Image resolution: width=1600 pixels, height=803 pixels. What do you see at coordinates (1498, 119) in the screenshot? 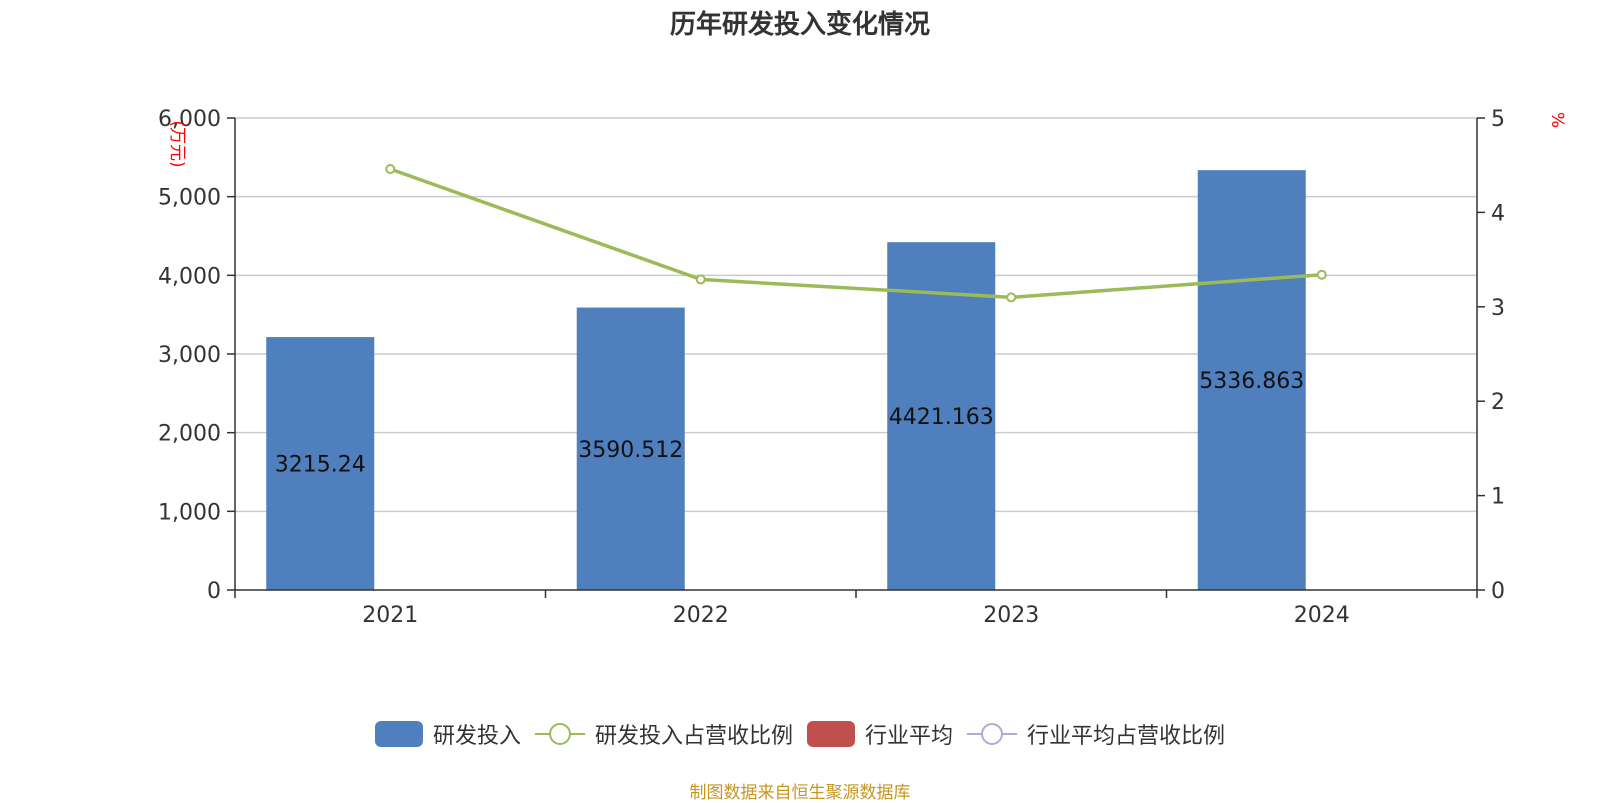
I see `right-tick-label: 5` at bounding box center [1498, 119].